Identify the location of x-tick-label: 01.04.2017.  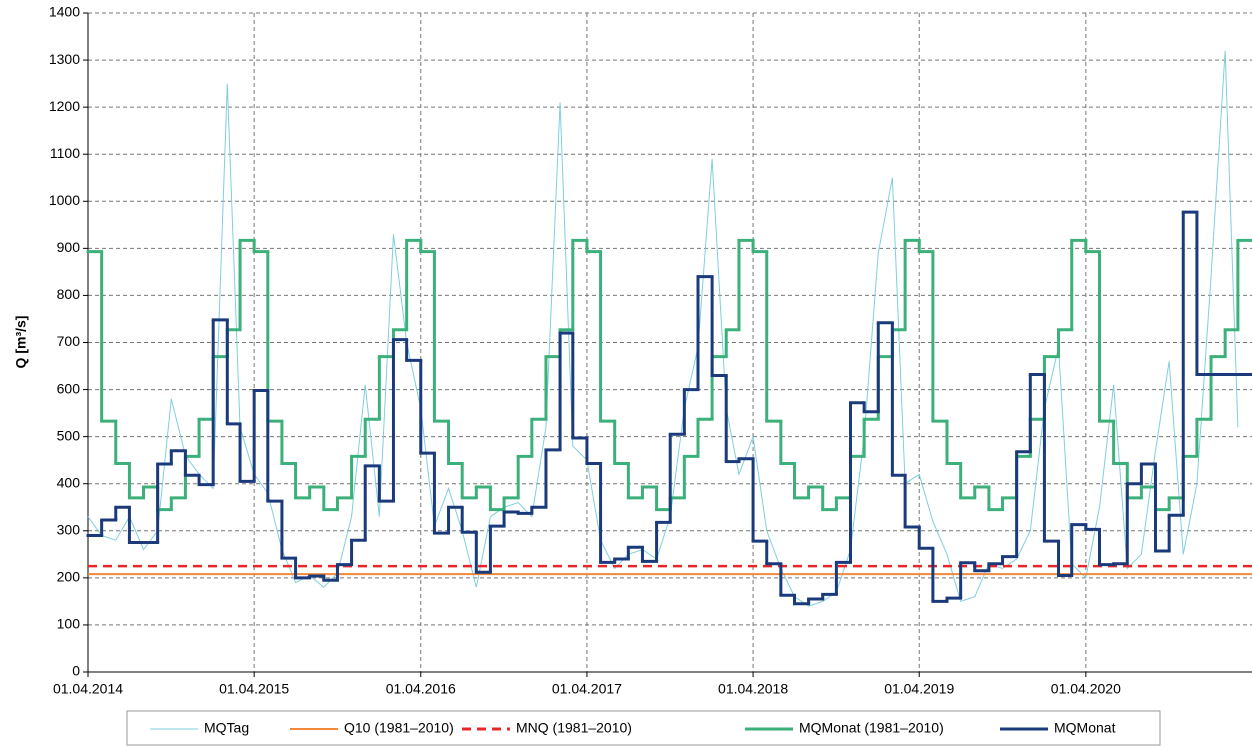
(587, 689).